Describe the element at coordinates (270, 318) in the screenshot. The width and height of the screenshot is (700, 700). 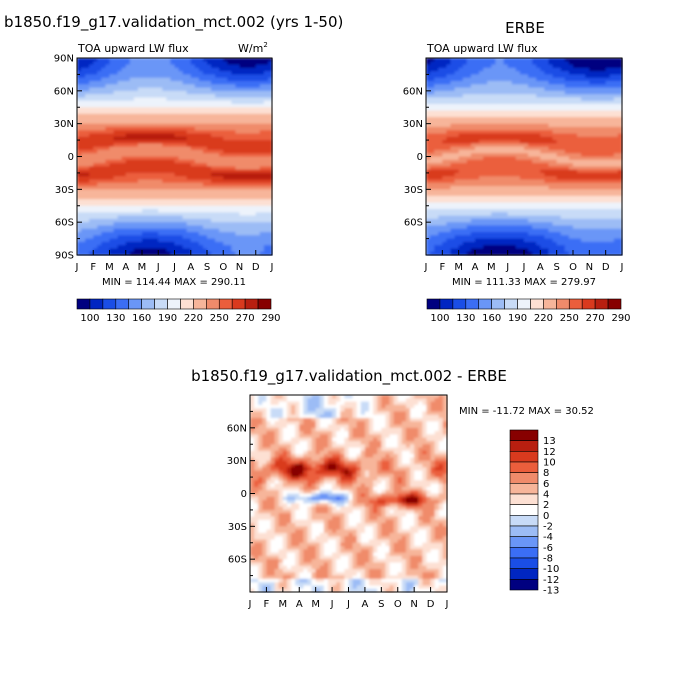
I see `colorbar-label: 290` at that location.